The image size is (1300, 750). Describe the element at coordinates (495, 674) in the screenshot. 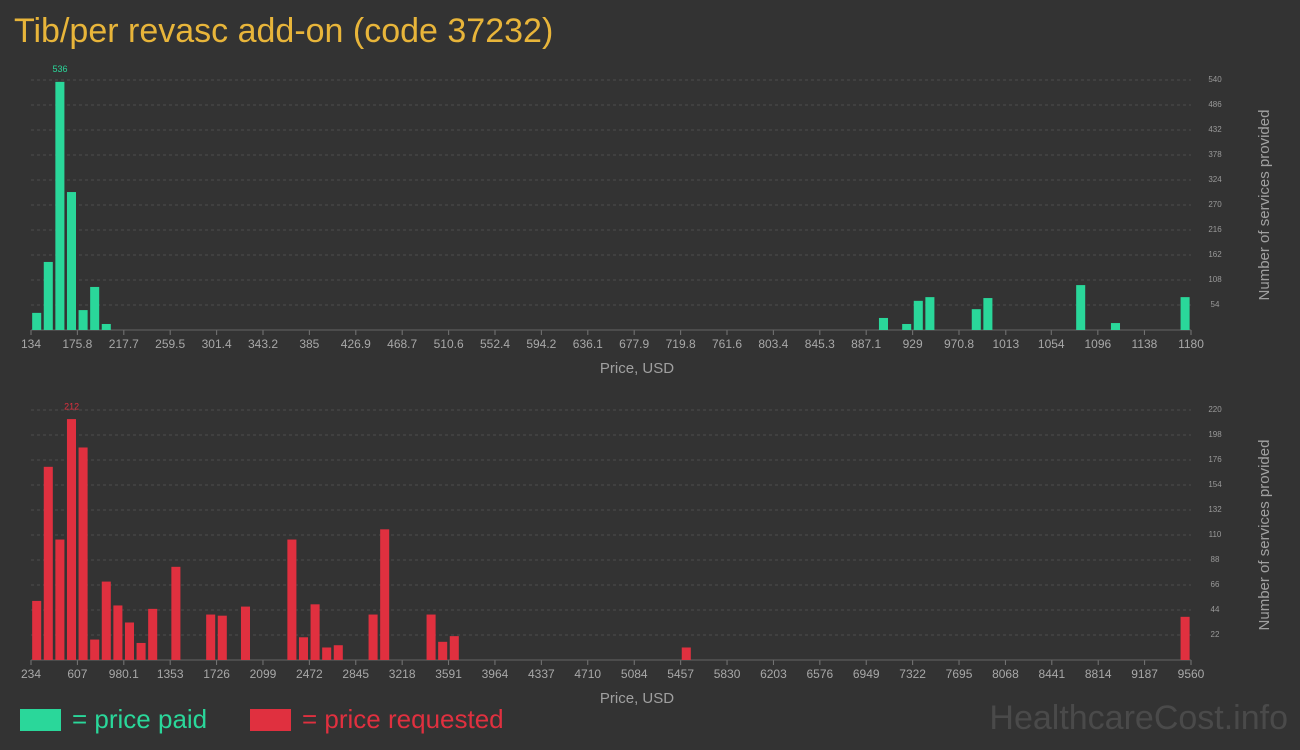

I see `x-tick-label: 3964` at that location.